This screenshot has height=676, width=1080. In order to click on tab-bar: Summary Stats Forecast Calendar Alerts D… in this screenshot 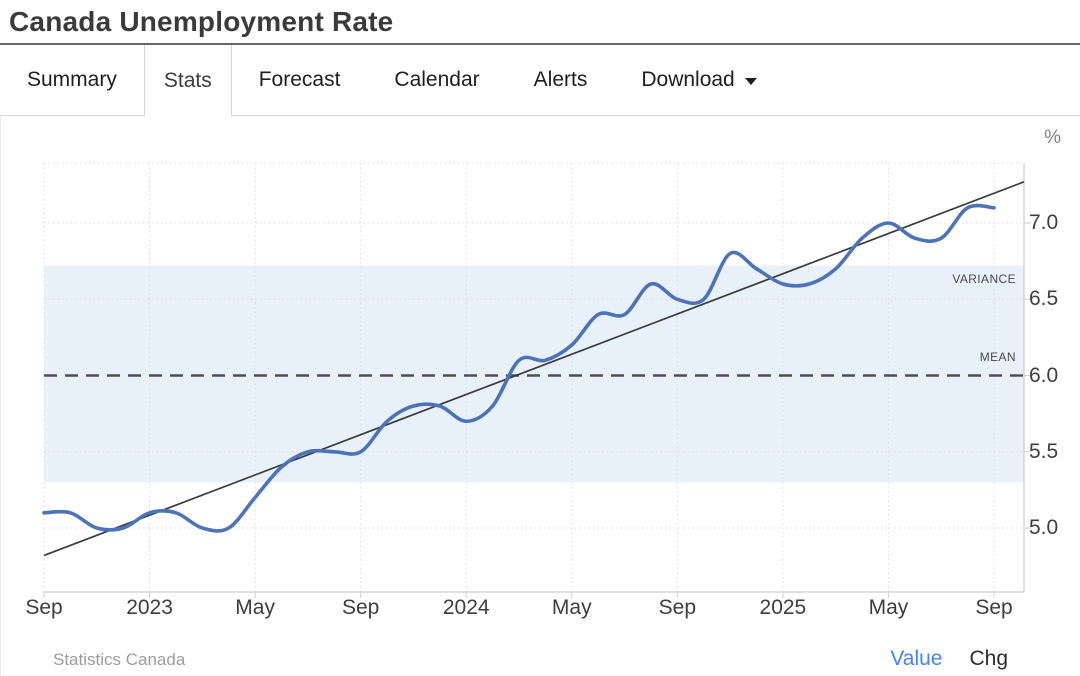, I will do `click(540, 80)`.